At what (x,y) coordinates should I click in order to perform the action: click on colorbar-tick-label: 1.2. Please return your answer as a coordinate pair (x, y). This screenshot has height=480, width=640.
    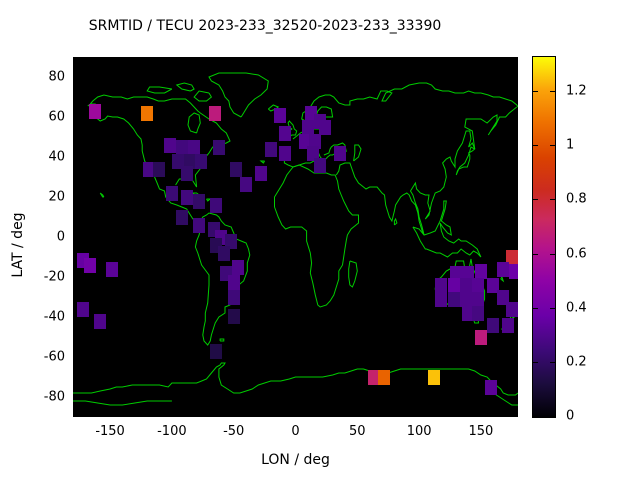
    Looking at the image, I should click on (576, 91).